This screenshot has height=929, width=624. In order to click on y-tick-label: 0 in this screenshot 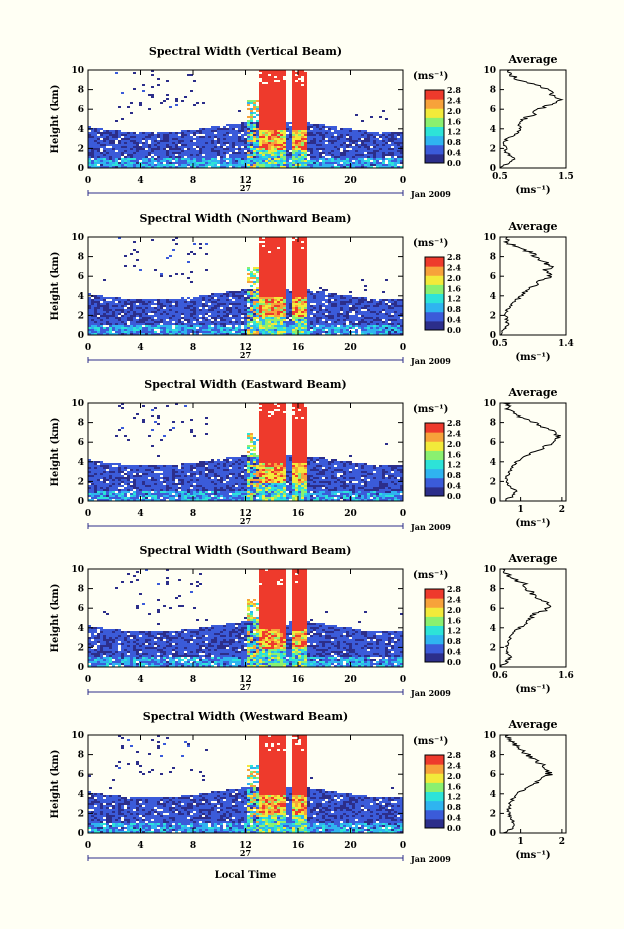, I will do `click(81, 336)`.